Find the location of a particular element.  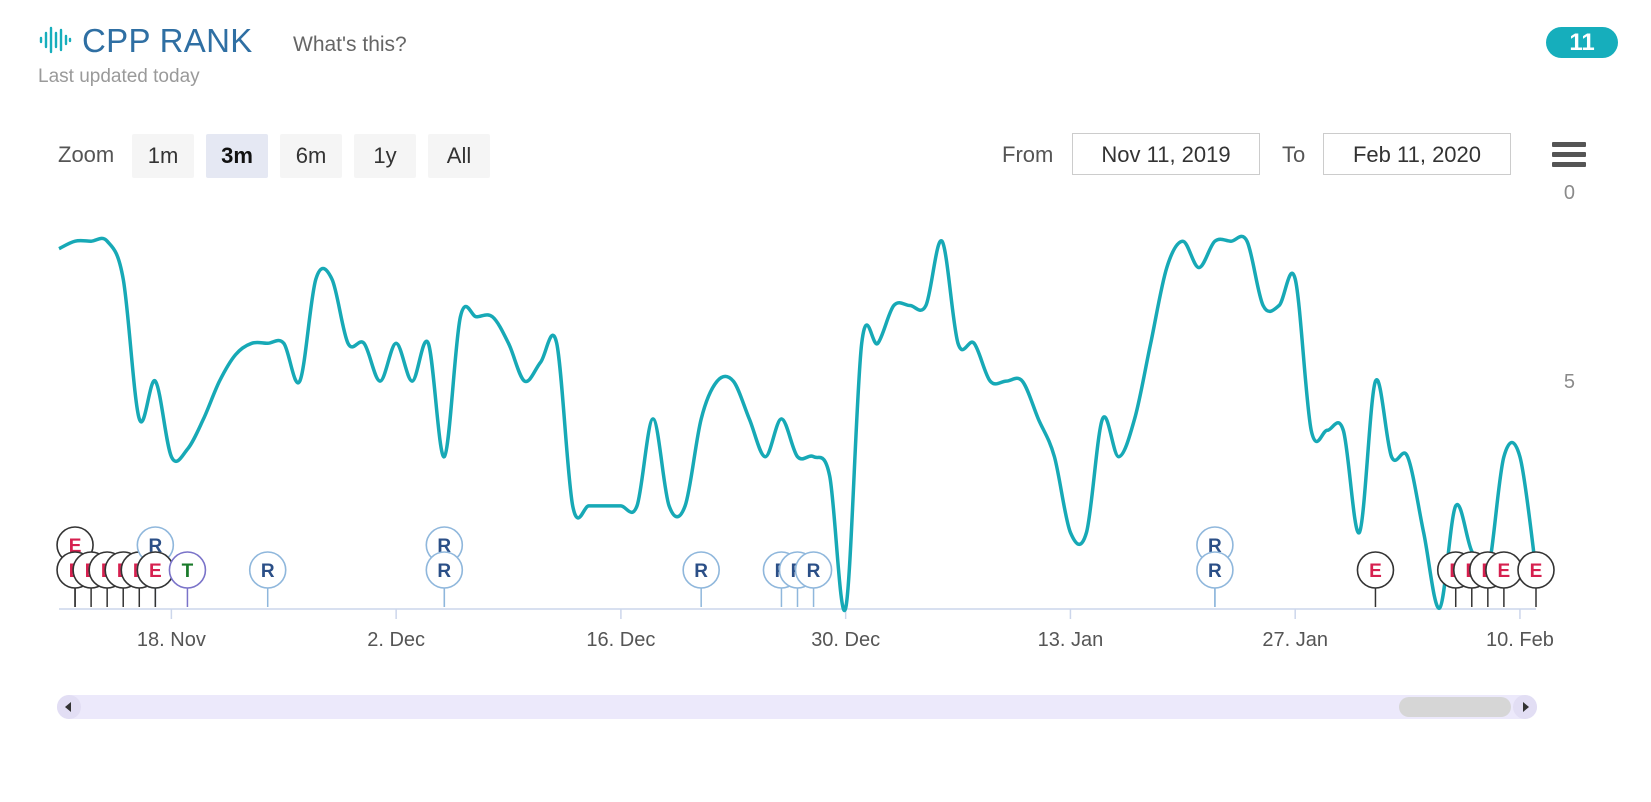

x-tick-label: 27. Jan is located at coordinates (1295, 640).